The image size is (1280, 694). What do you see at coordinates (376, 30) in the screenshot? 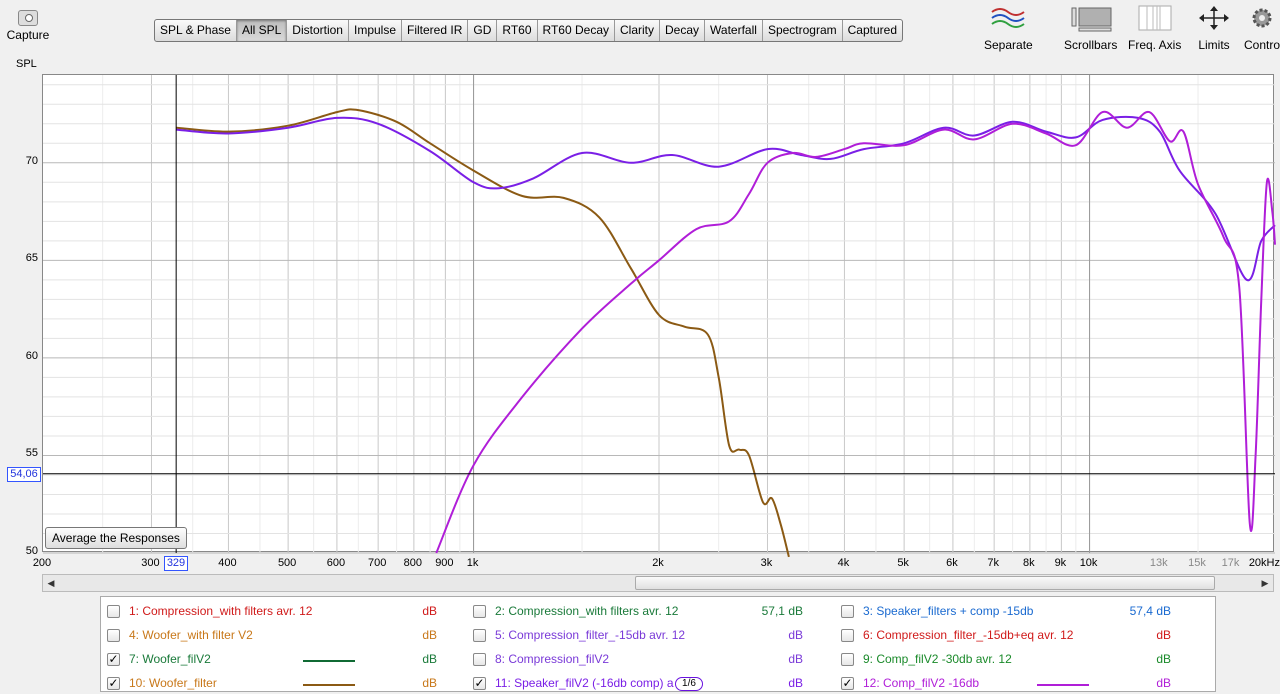
I see `tab-impulse: Impulse` at bounding box center [376, 30].